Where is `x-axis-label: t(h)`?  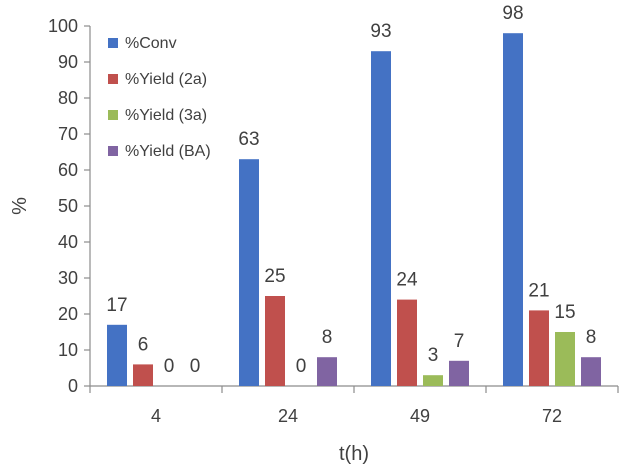
x-axis-label: t(h) is located at coordinates (354, 454).